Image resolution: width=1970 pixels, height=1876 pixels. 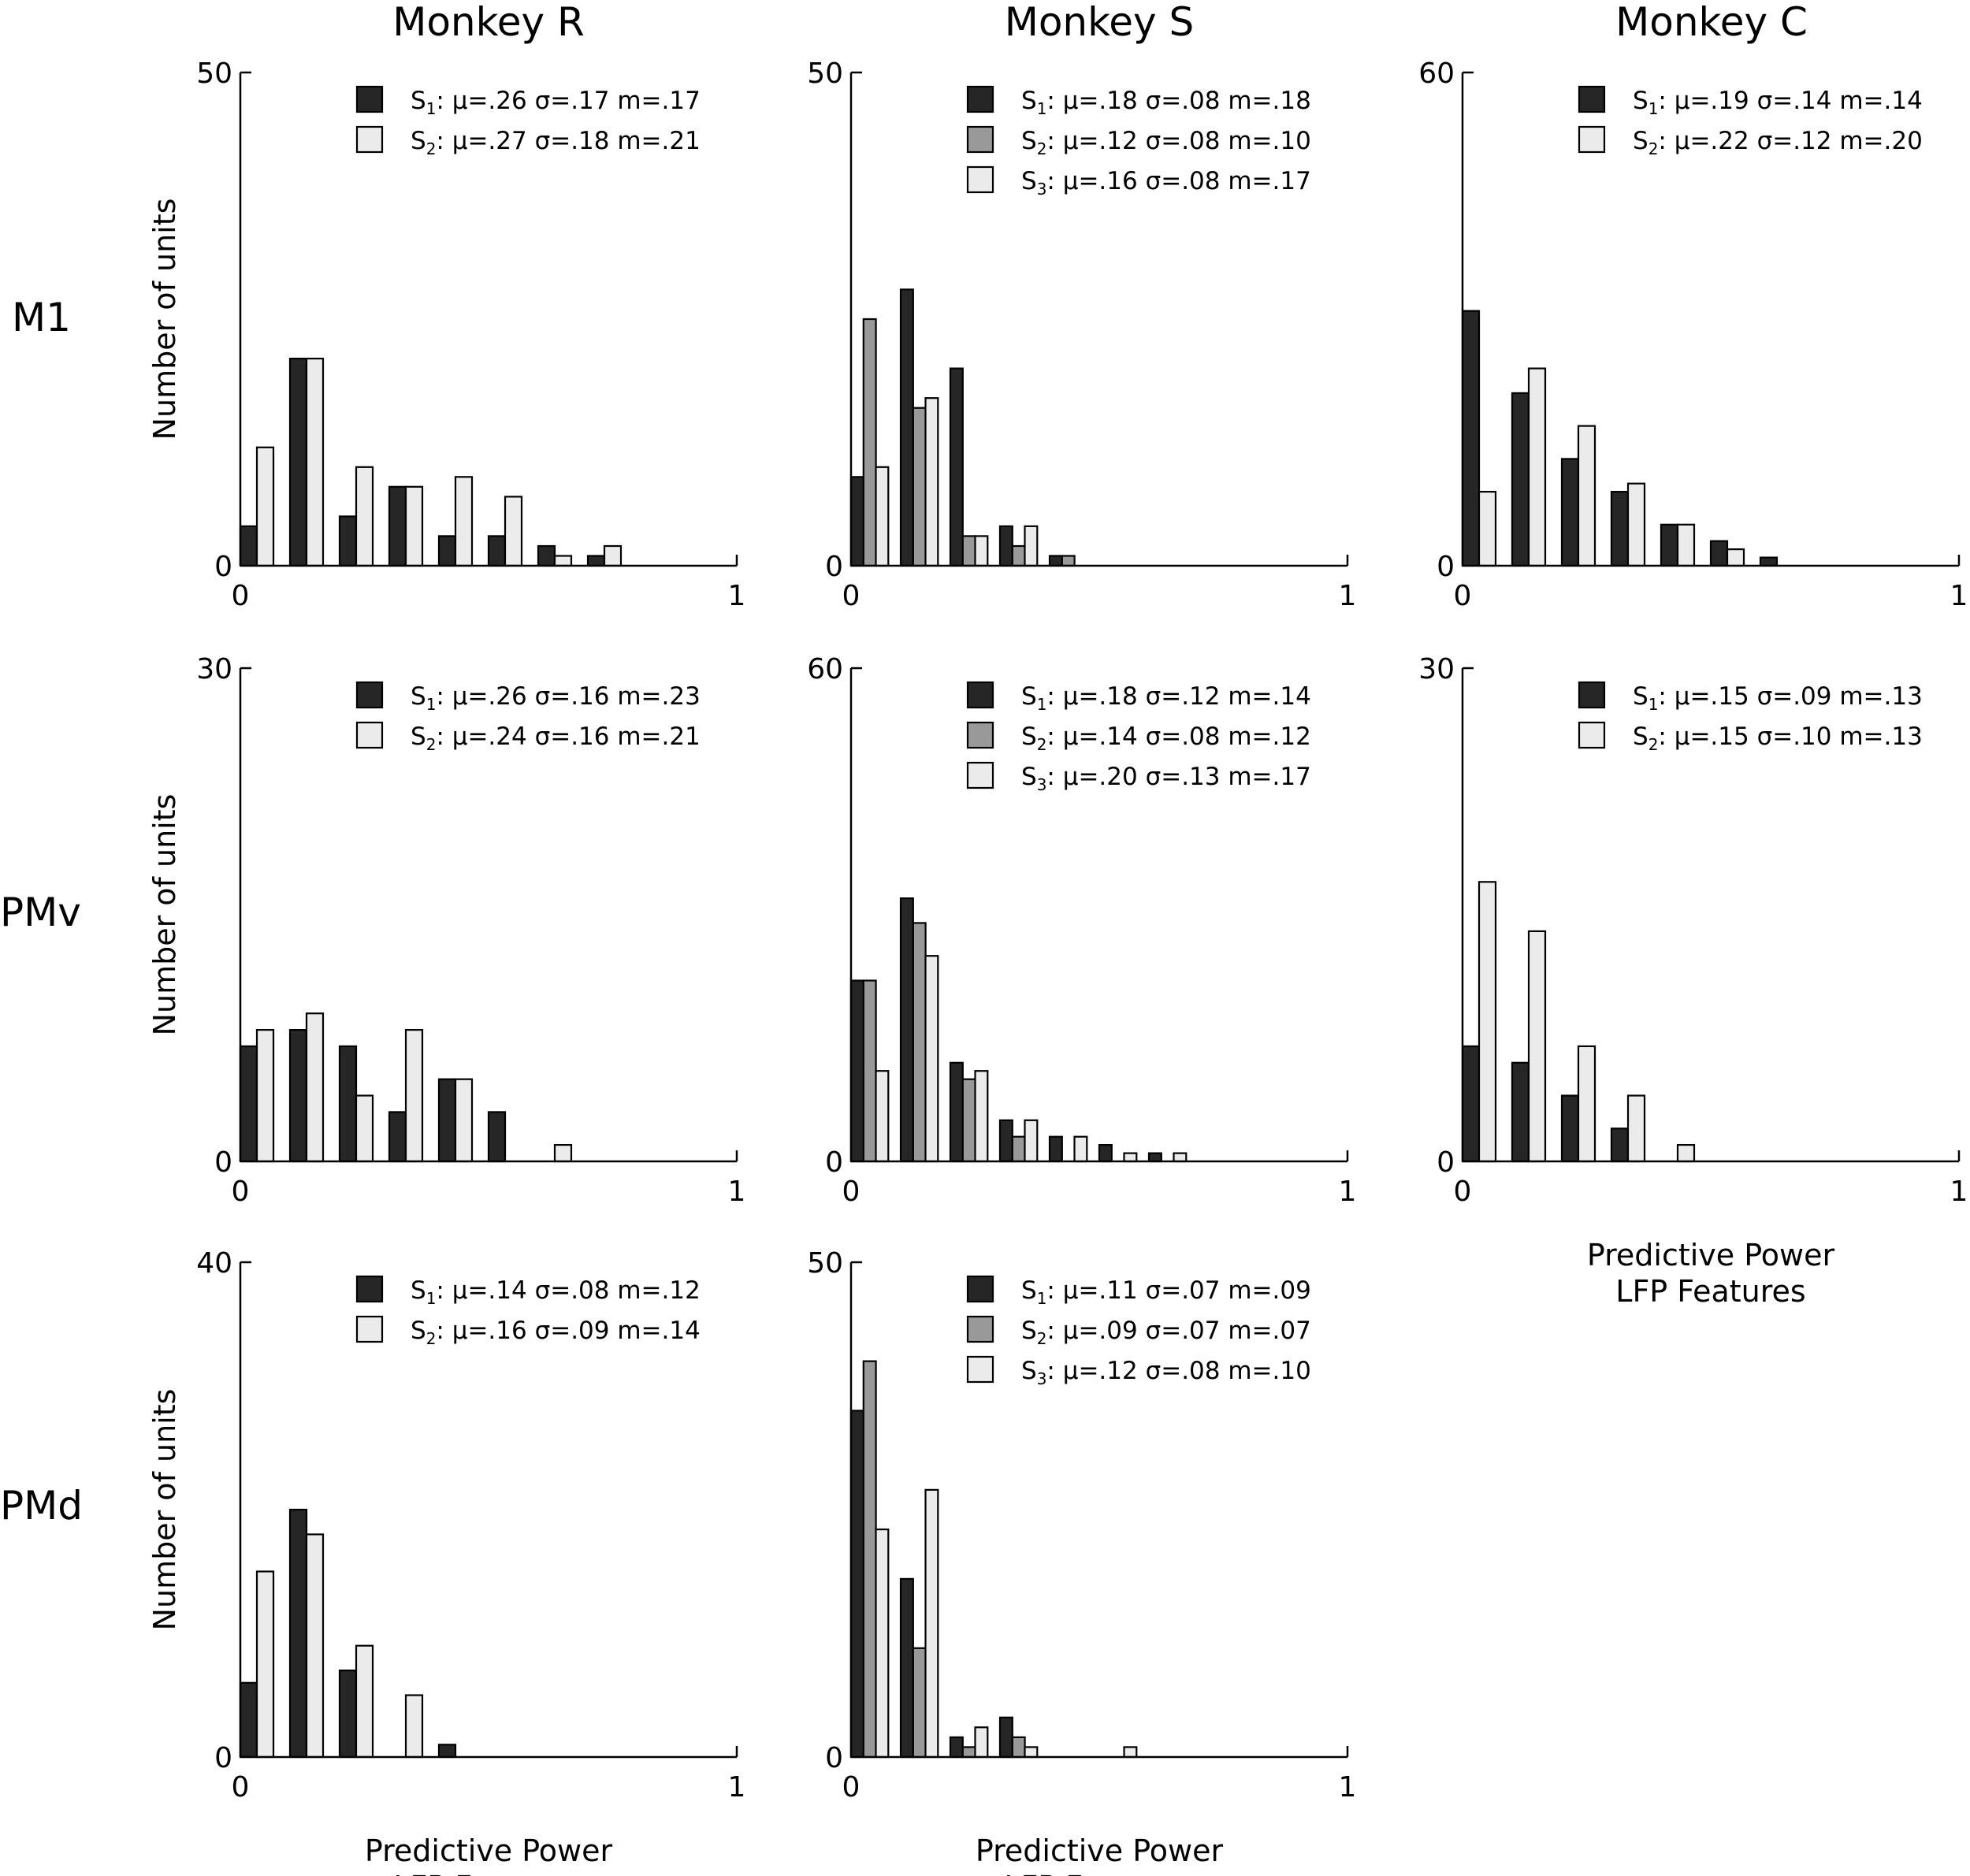 What do you see at coordinates (1710, 1291) in the screenshot?
I see `x-axis-label-line2-pmv-c: LFP Features` at bounding box center [1710, 1291].